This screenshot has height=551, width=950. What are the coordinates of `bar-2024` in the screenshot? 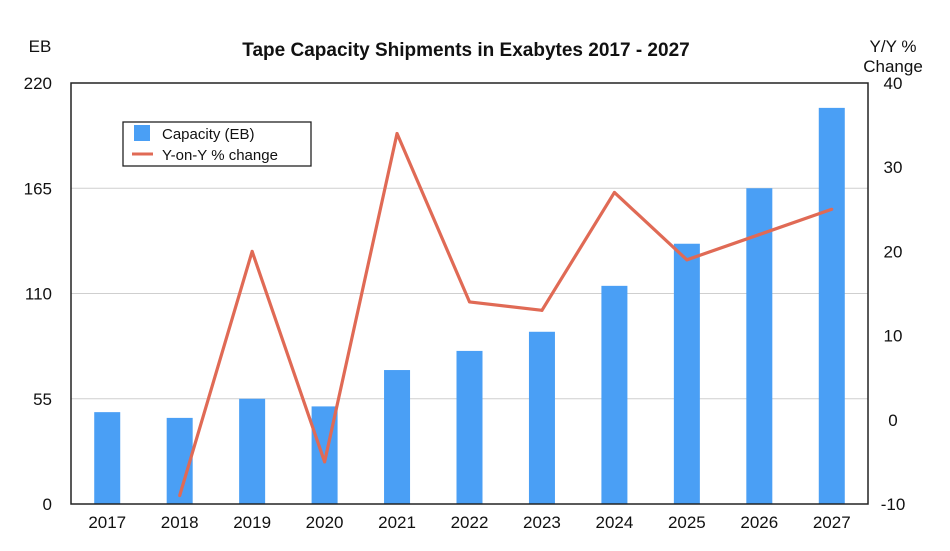 It's located at (614, 394).